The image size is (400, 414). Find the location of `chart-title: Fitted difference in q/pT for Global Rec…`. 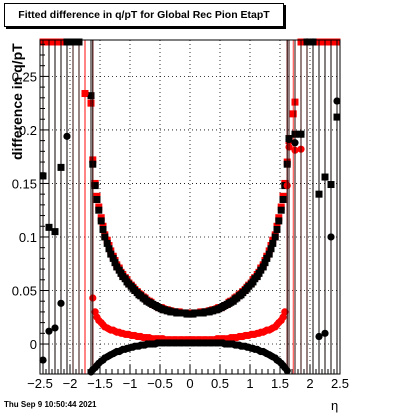

chart-title: Fitted difference in q/pT for Global Rec… is located at coordinates (144, 15).